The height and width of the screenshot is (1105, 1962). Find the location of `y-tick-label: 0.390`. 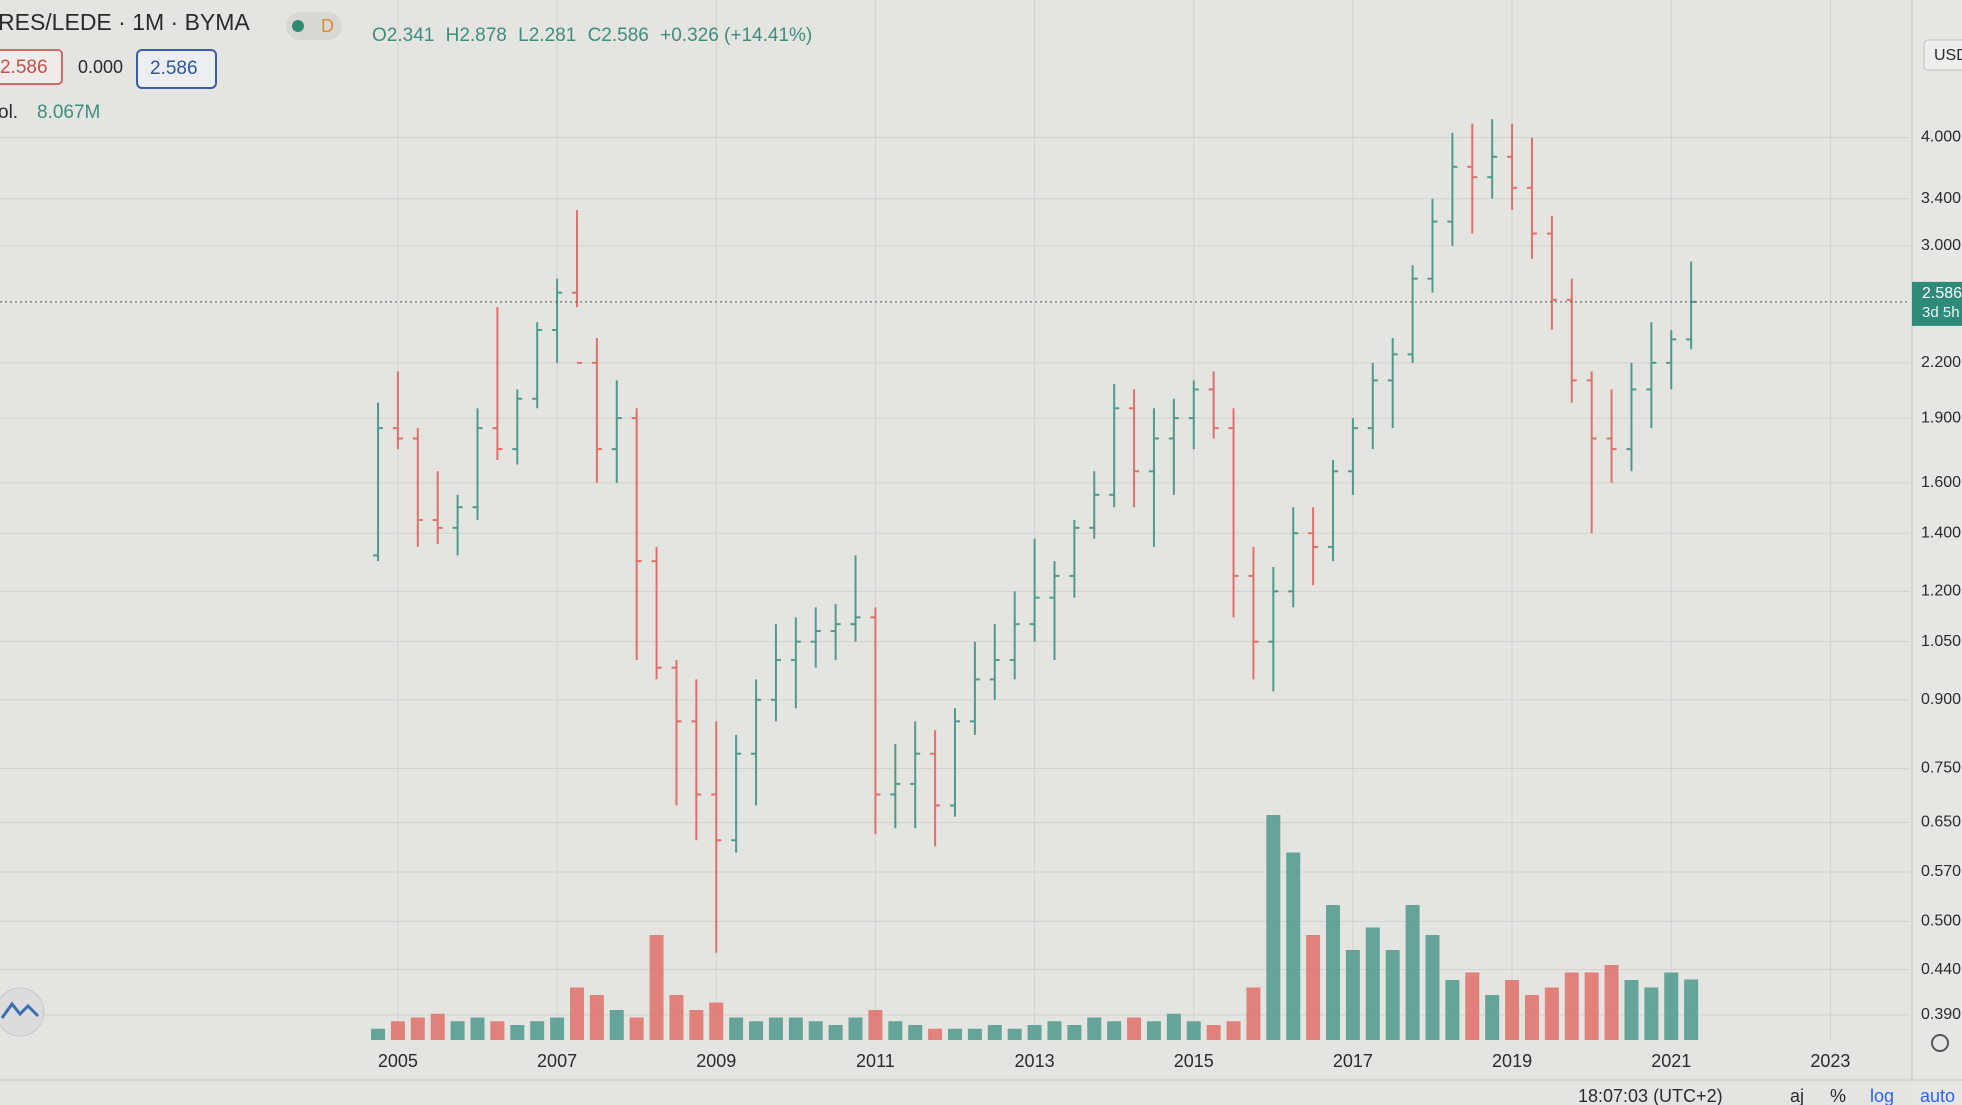

y-tick-label: 0.390 is located at coordinates (1941, 1014).